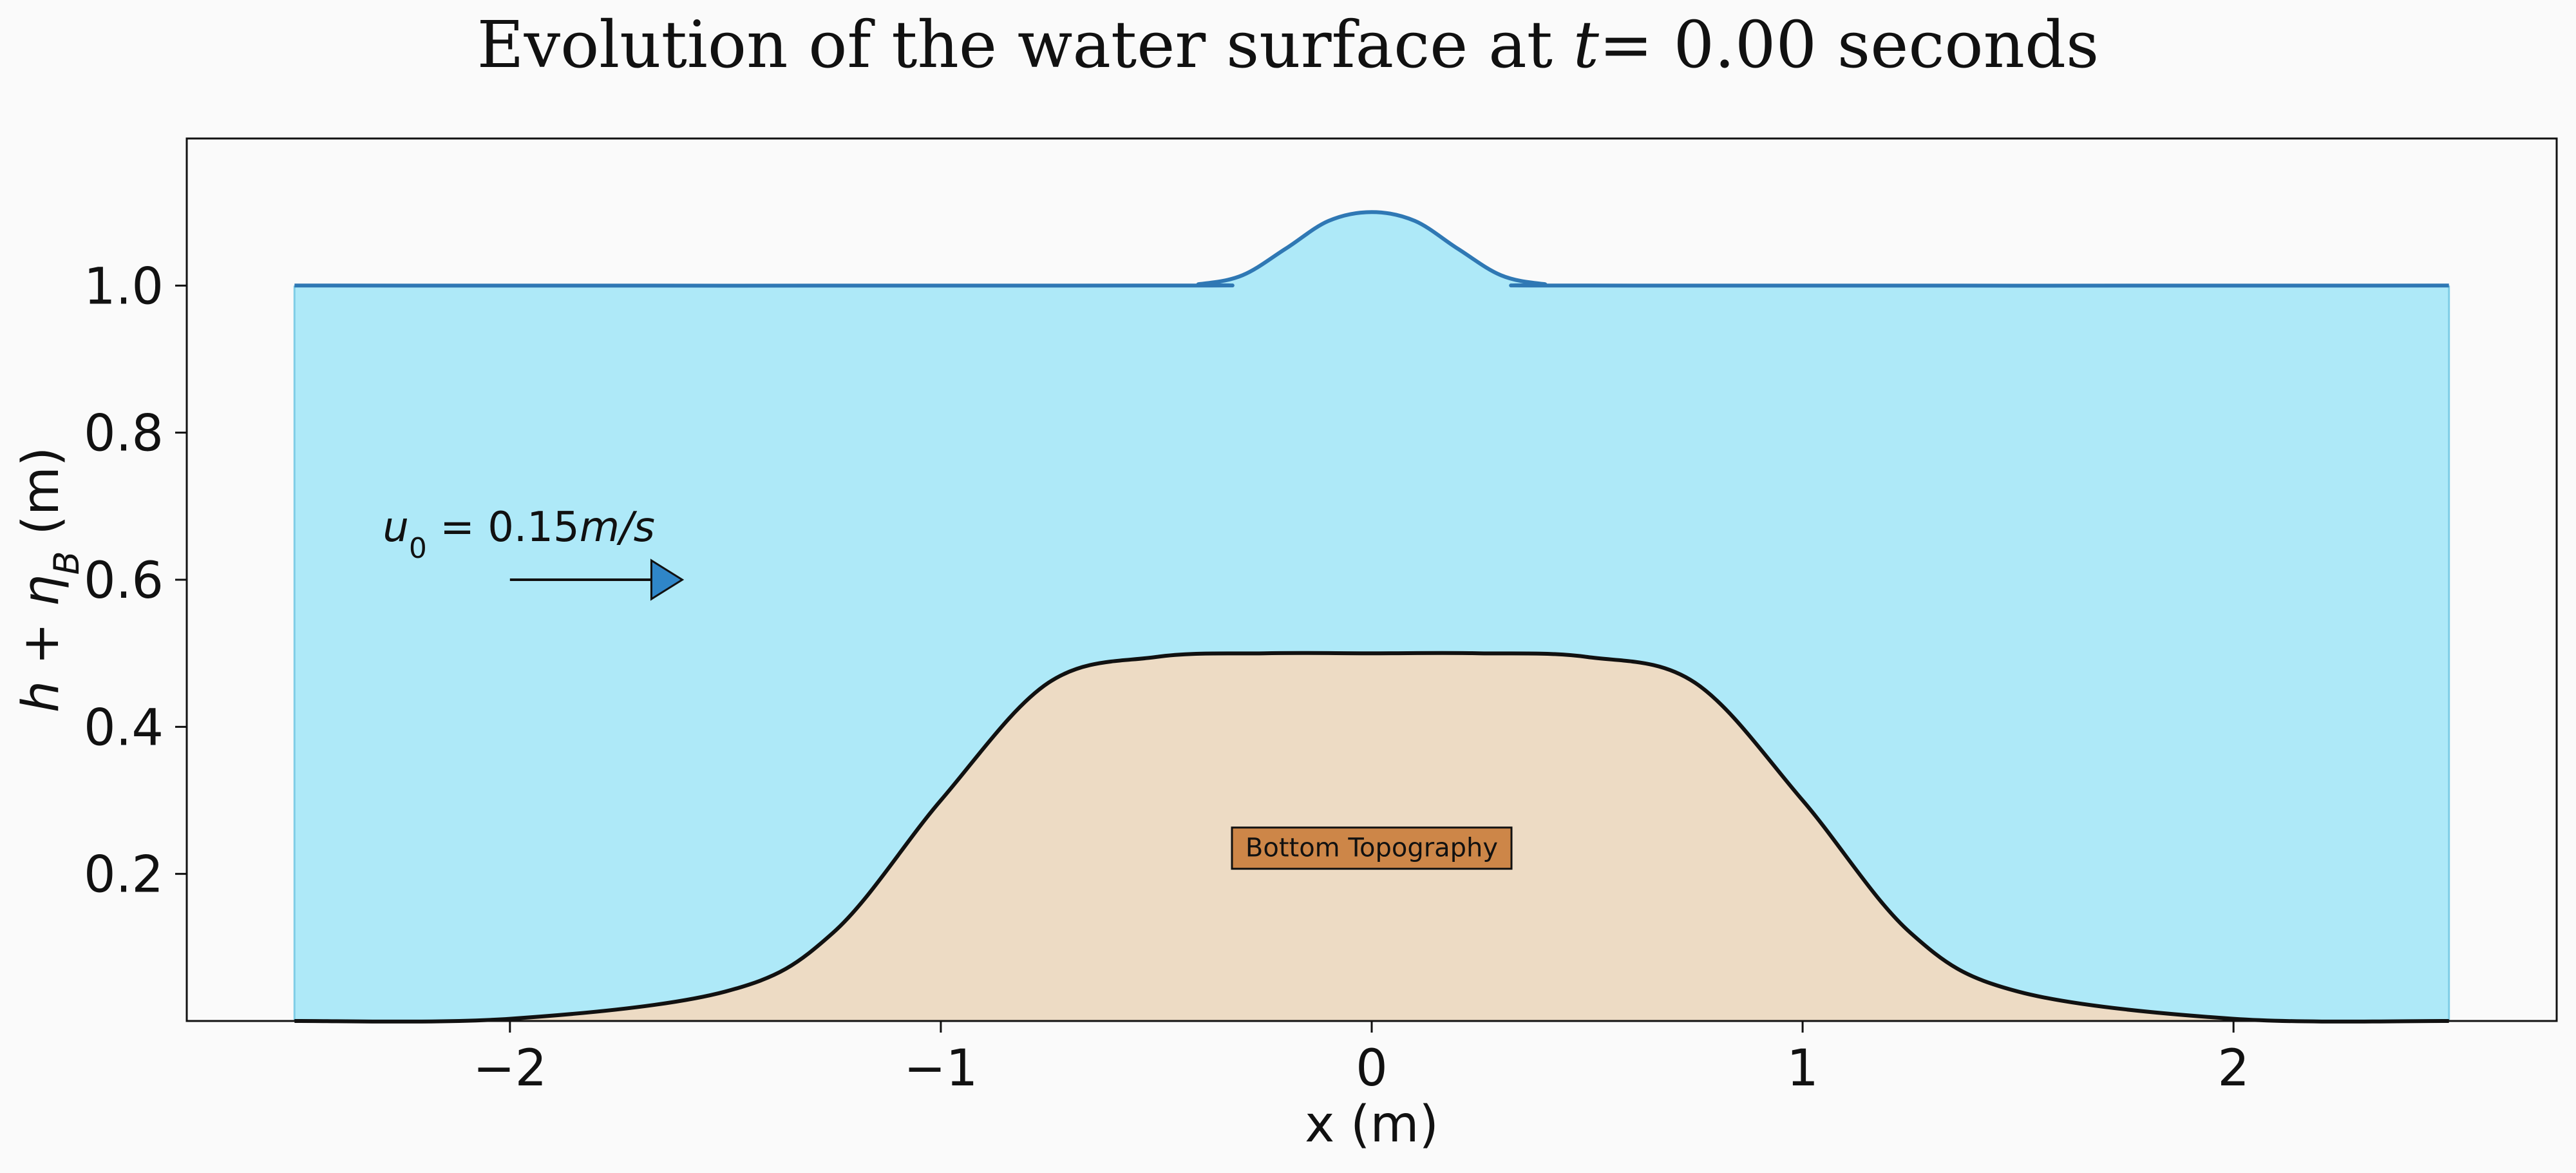  I want to click on x-axis-ticks: −2 −1 0 1 2, so click(1361, 1059).